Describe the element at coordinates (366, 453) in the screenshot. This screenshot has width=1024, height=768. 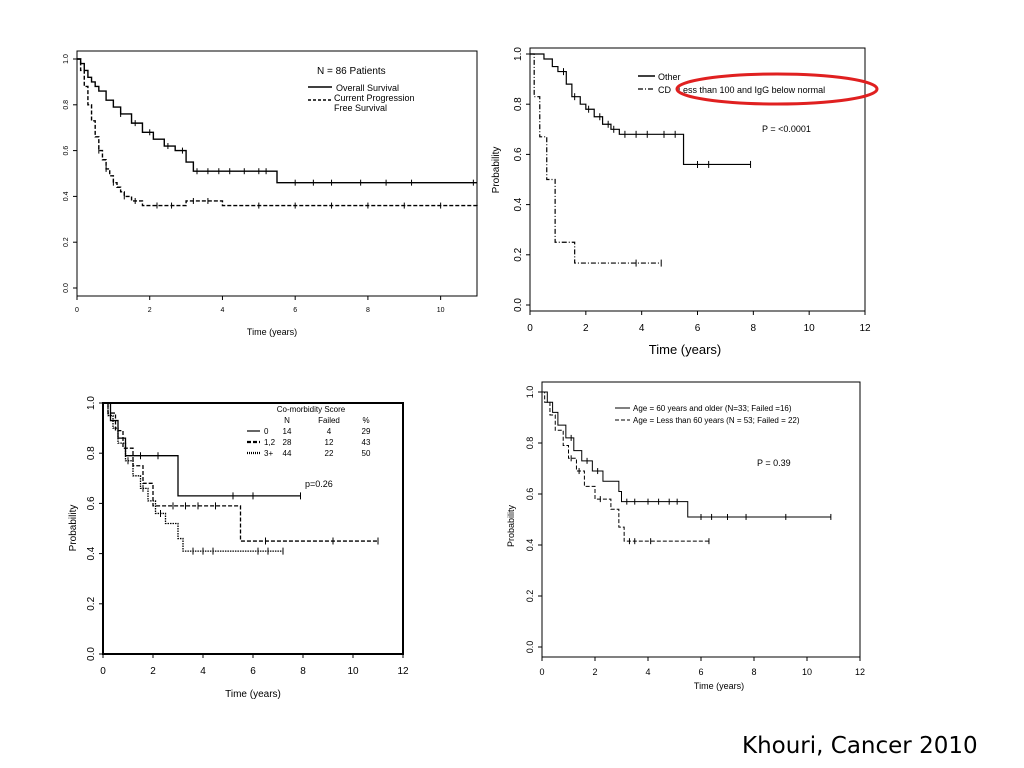
I see `legend-pct: 50` at that location.